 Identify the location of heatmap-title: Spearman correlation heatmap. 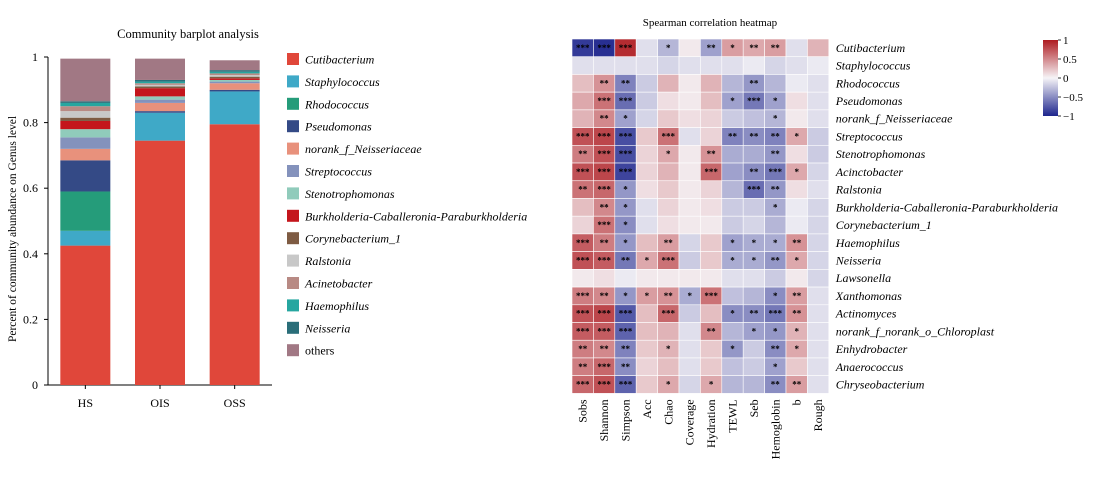
(710, 23).